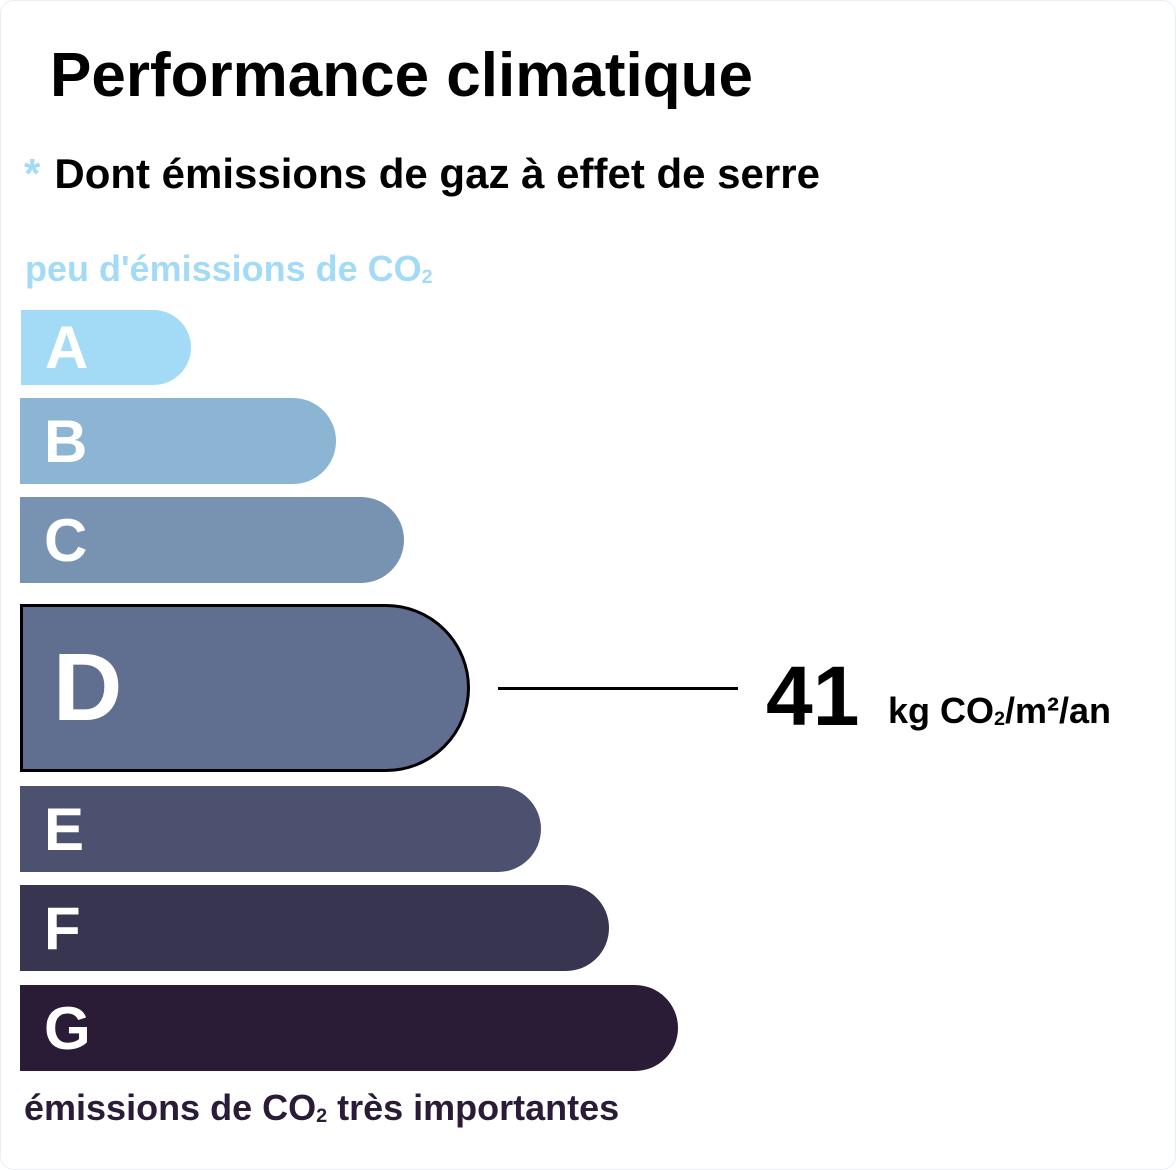 The height and width of the screenshot is (1170, 1176). I want to click on label-subtitle: * Dont émissions de gaz à effet de serre, so click(422, 174).